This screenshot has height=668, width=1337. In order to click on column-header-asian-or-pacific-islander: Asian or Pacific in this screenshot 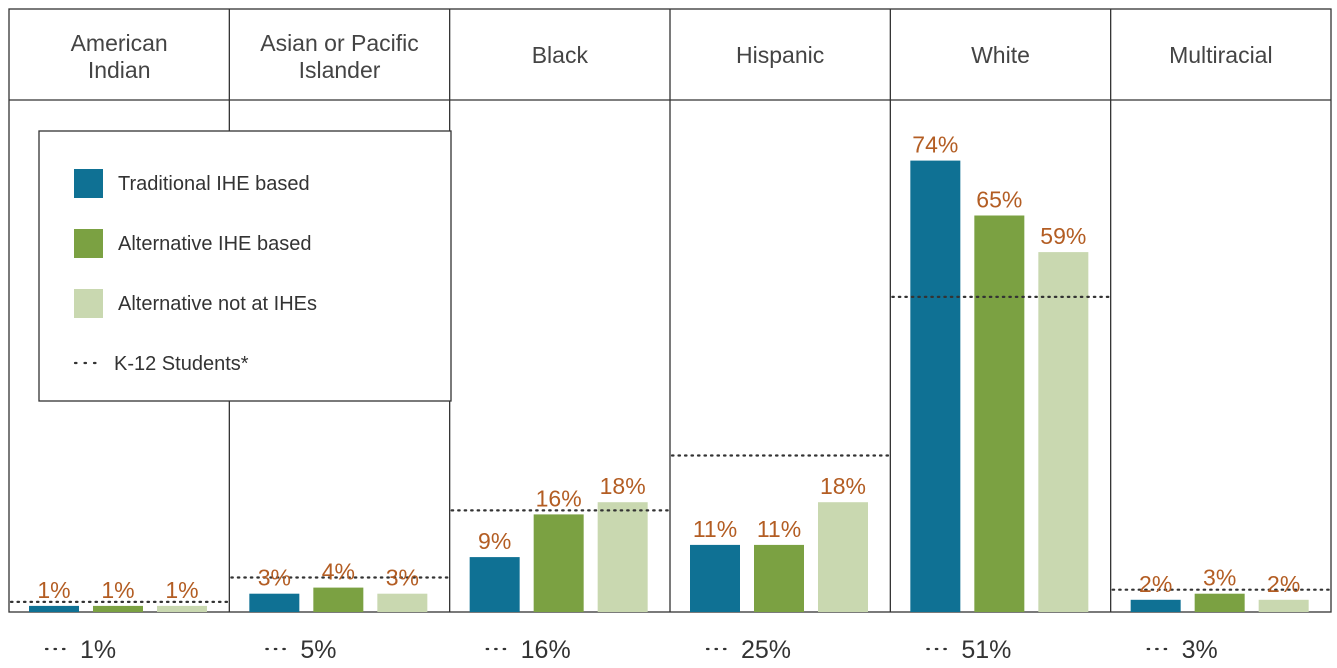, I will do `click(339, 43)`.